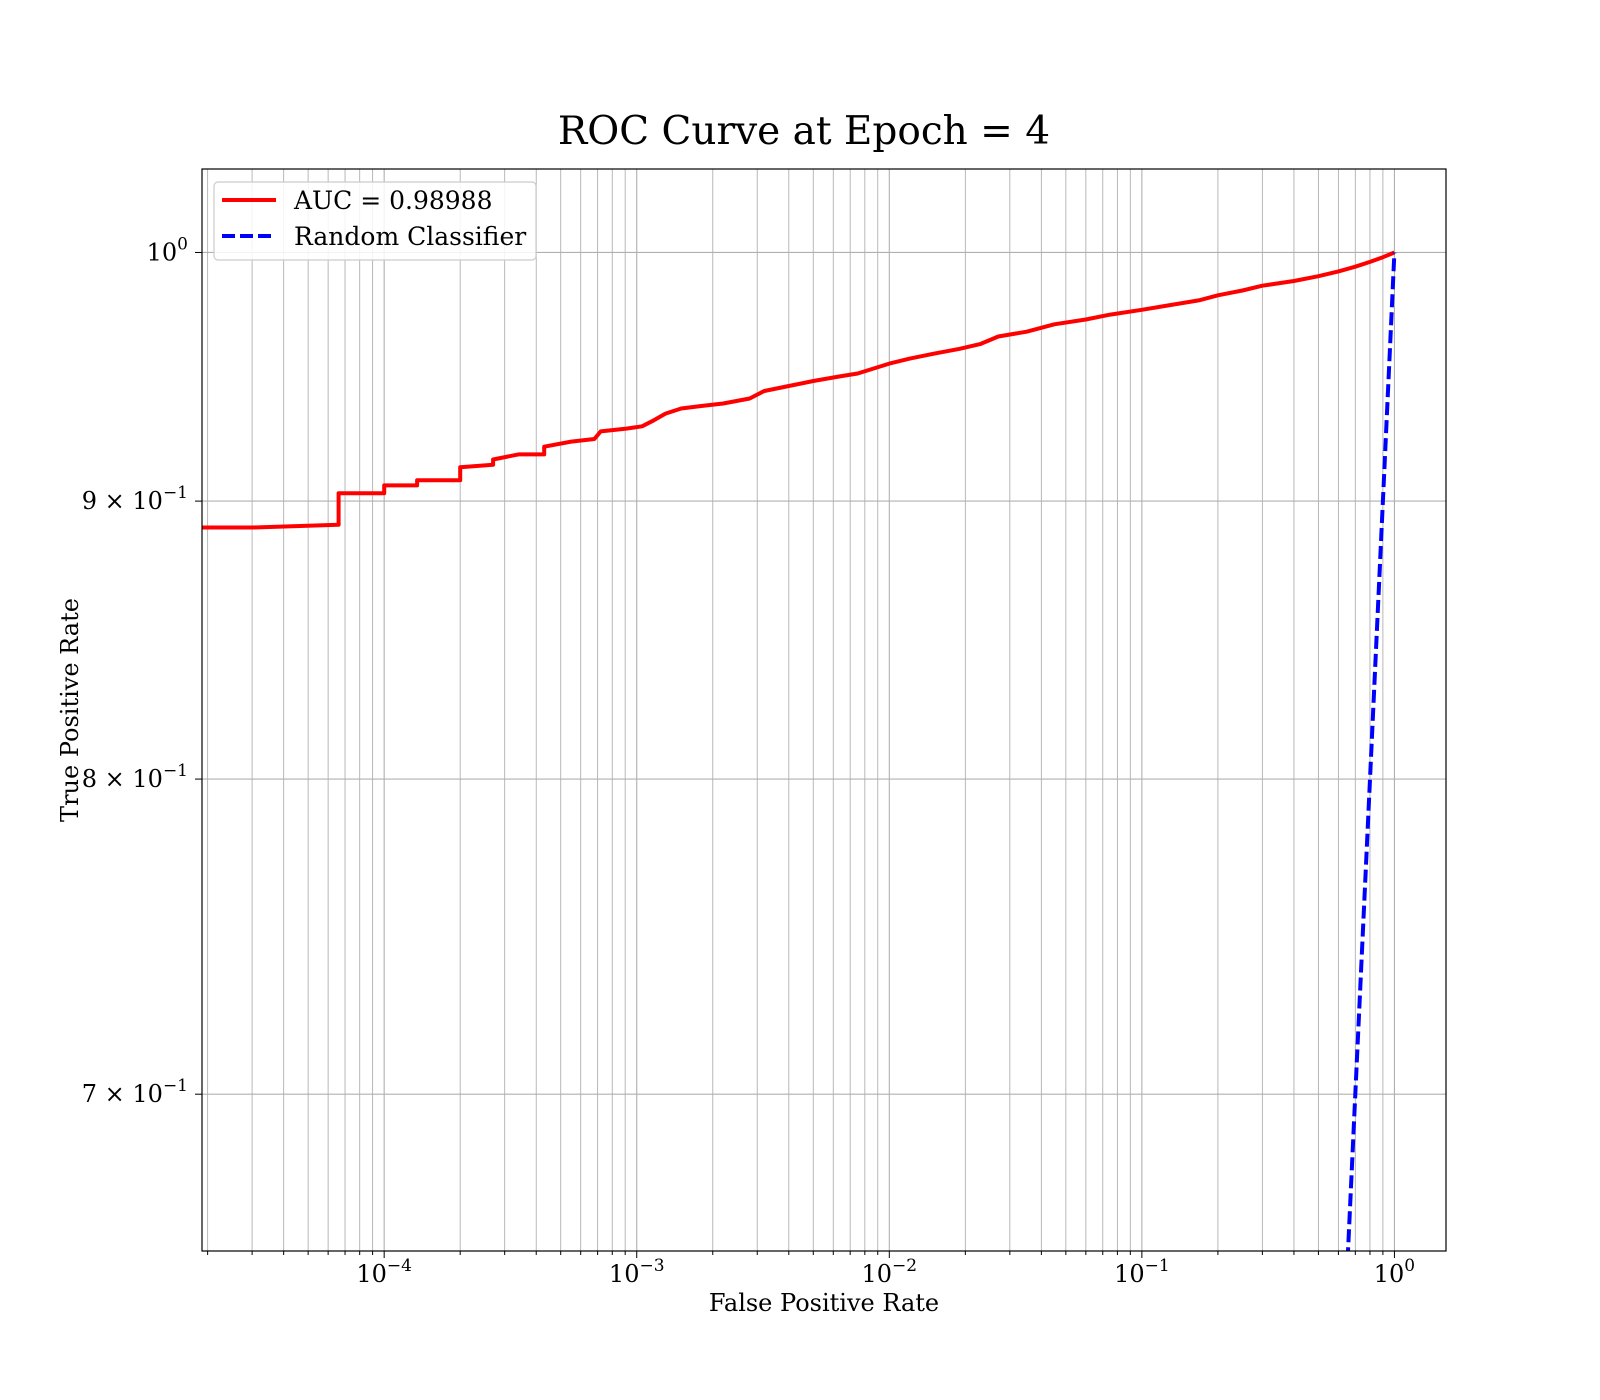 The height and width of the screenshot is (1400, 1600). I want to click on x-tick-label: 10⁻³, so click(637, 1272).